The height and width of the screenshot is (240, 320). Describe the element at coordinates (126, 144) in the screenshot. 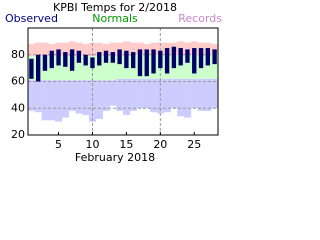

I see `x-tick-label: 15` at that location.